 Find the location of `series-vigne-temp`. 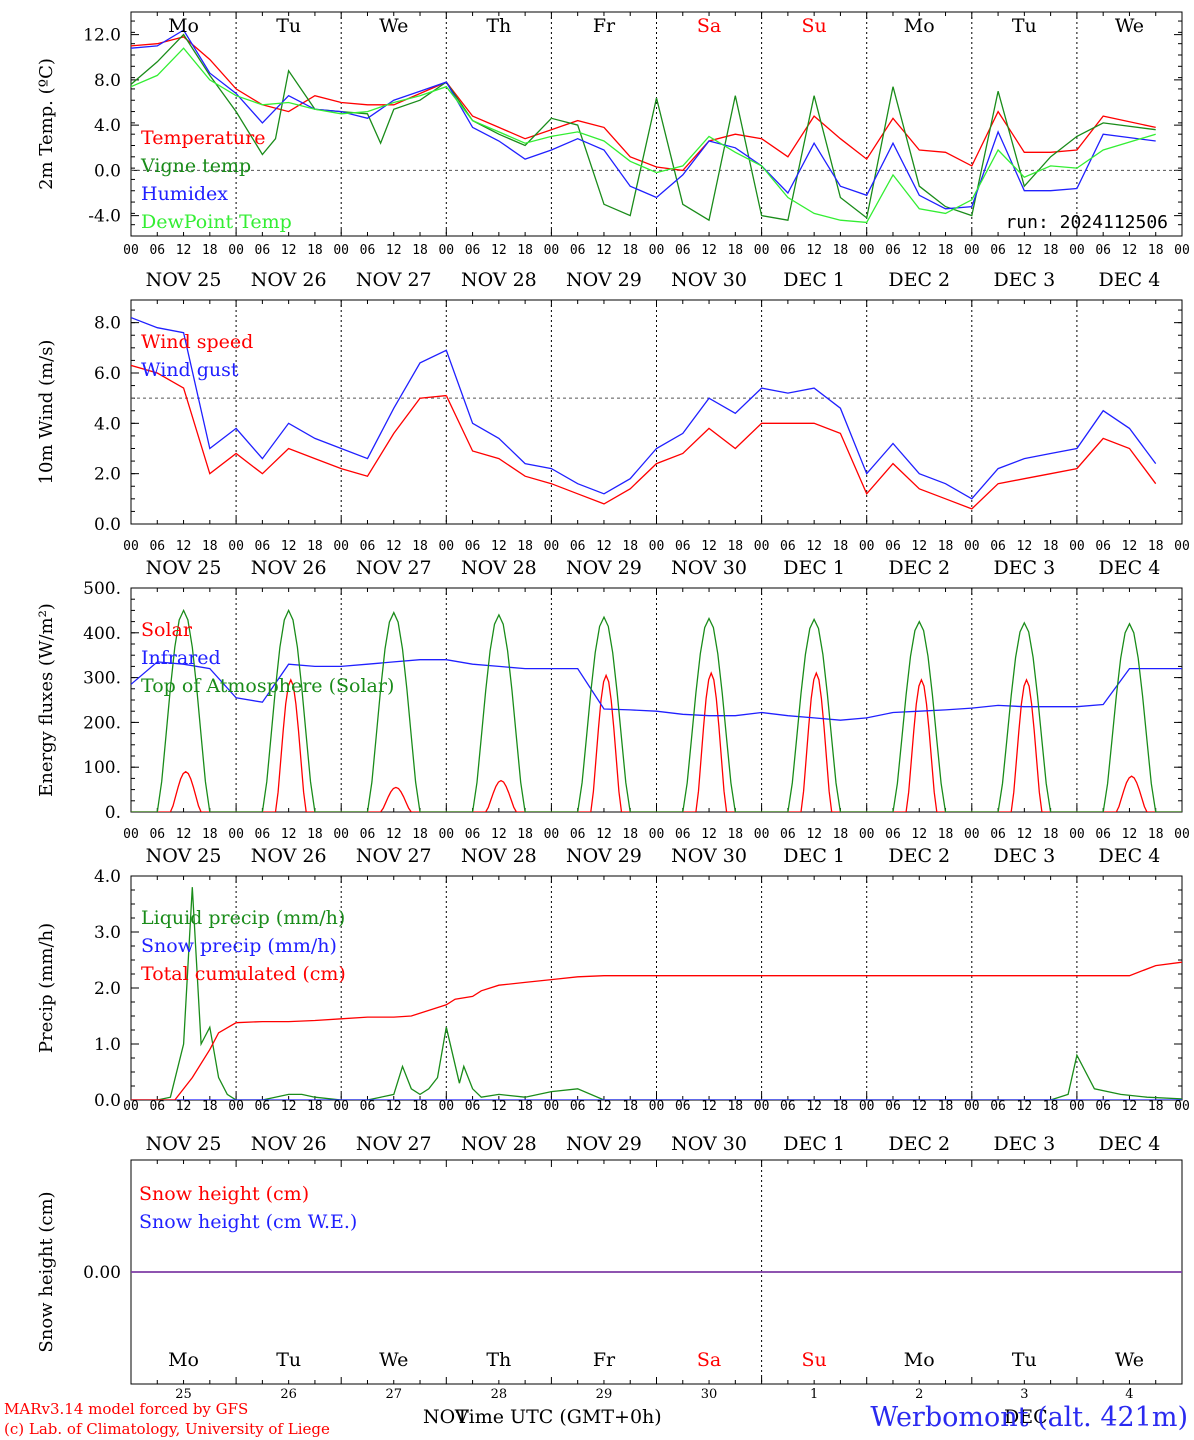

series-vigne-temp is located at coordinates (643, 127).